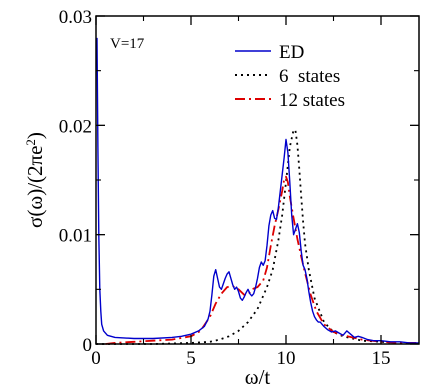 This screenshot has height=385, width=421. What do you see at coordinates (286, 358) in the screenshot?
I see `x-tick-label: 10` at bounding box center [286, 358].